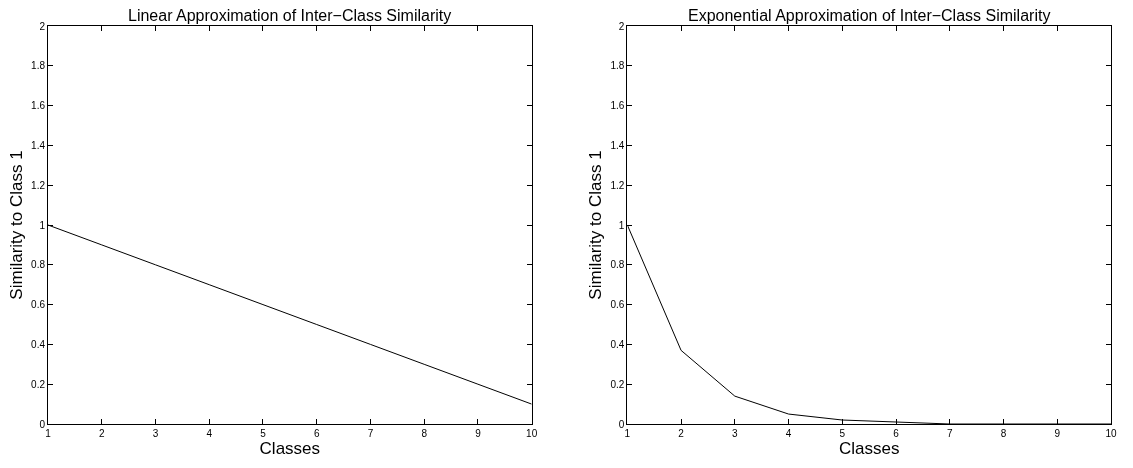 The width and height of the screenshot is (1133, 468). What do you see at coordinates (869, 15) in the screenshot?
I see `chart-title: Exponential Approximation of Inter−Class Similarity` at bounding box center [869, 15].